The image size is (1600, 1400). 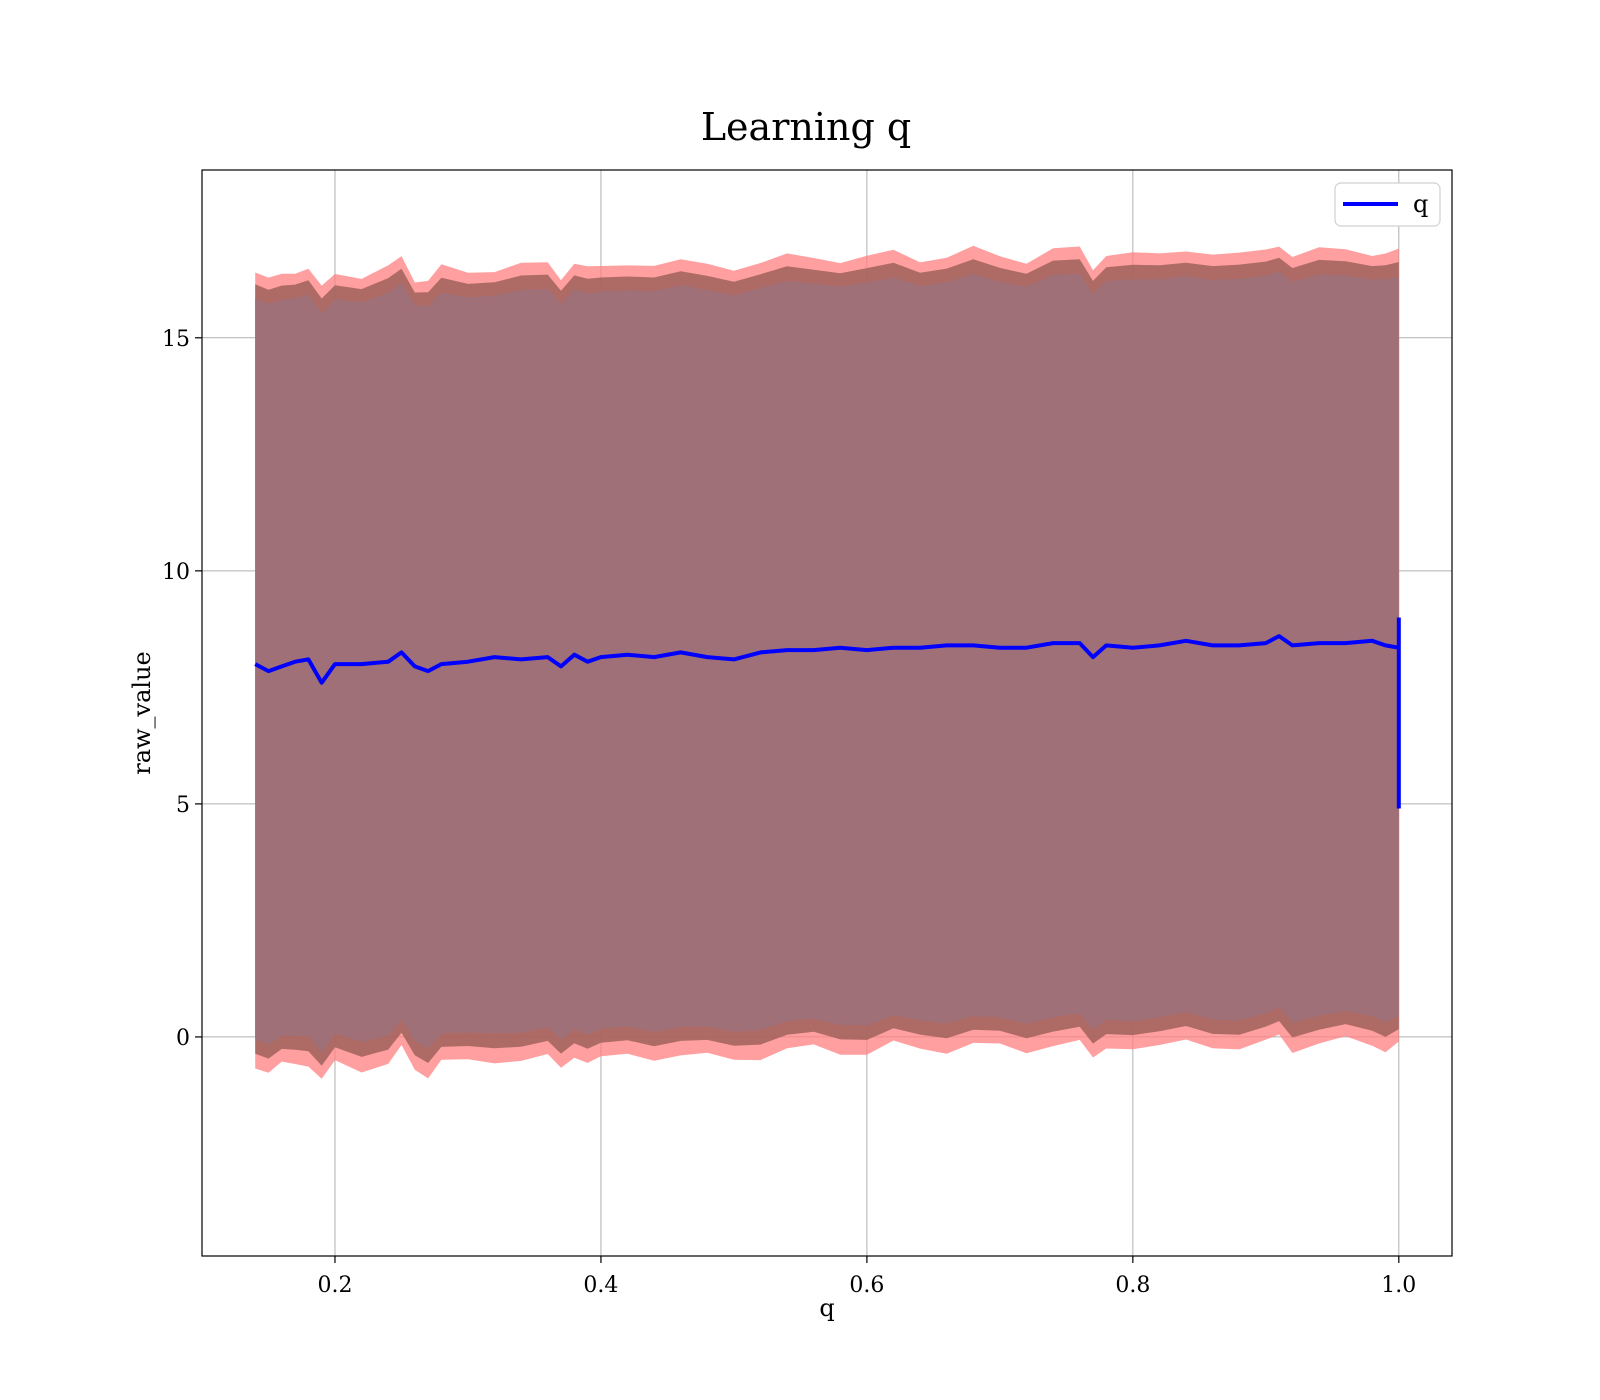 What do you see at coordinates (183, 1038) in the screenshot?
I see `y-tick-label: 0` at bounding box center [183, 1038].